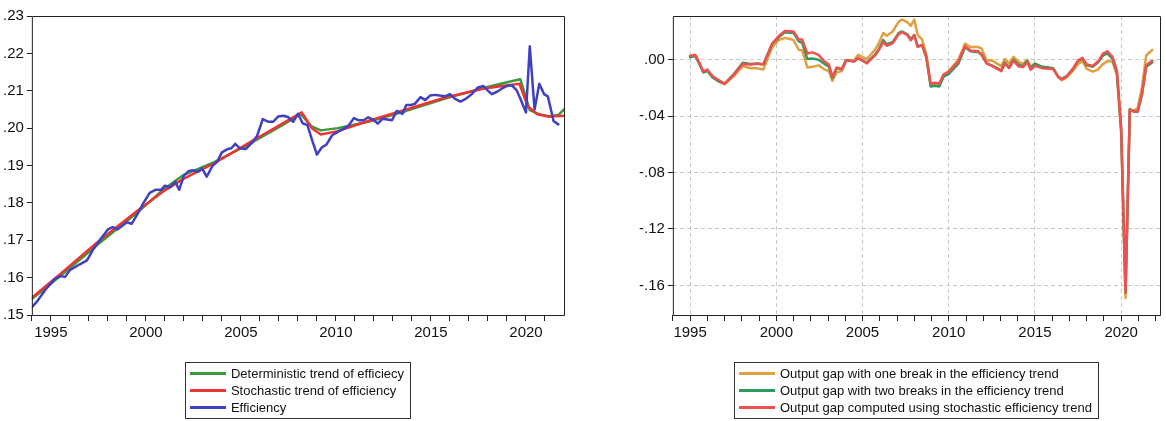  Describe the element at coordinates (919, 373) in the screenshot. I see `legend-label: Output gap with one break in the efficiency trend` at that location.